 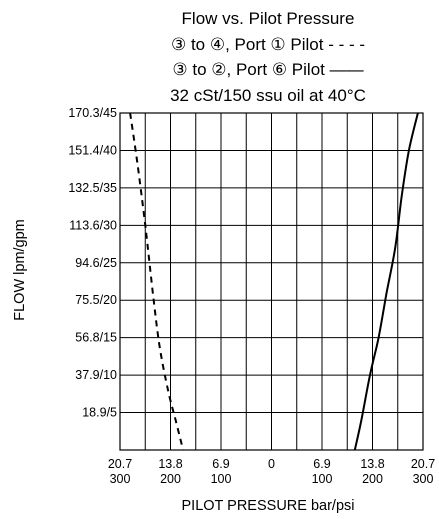 I want to click on y-tick-label: 94.6/25, so click(x=96, y=263).